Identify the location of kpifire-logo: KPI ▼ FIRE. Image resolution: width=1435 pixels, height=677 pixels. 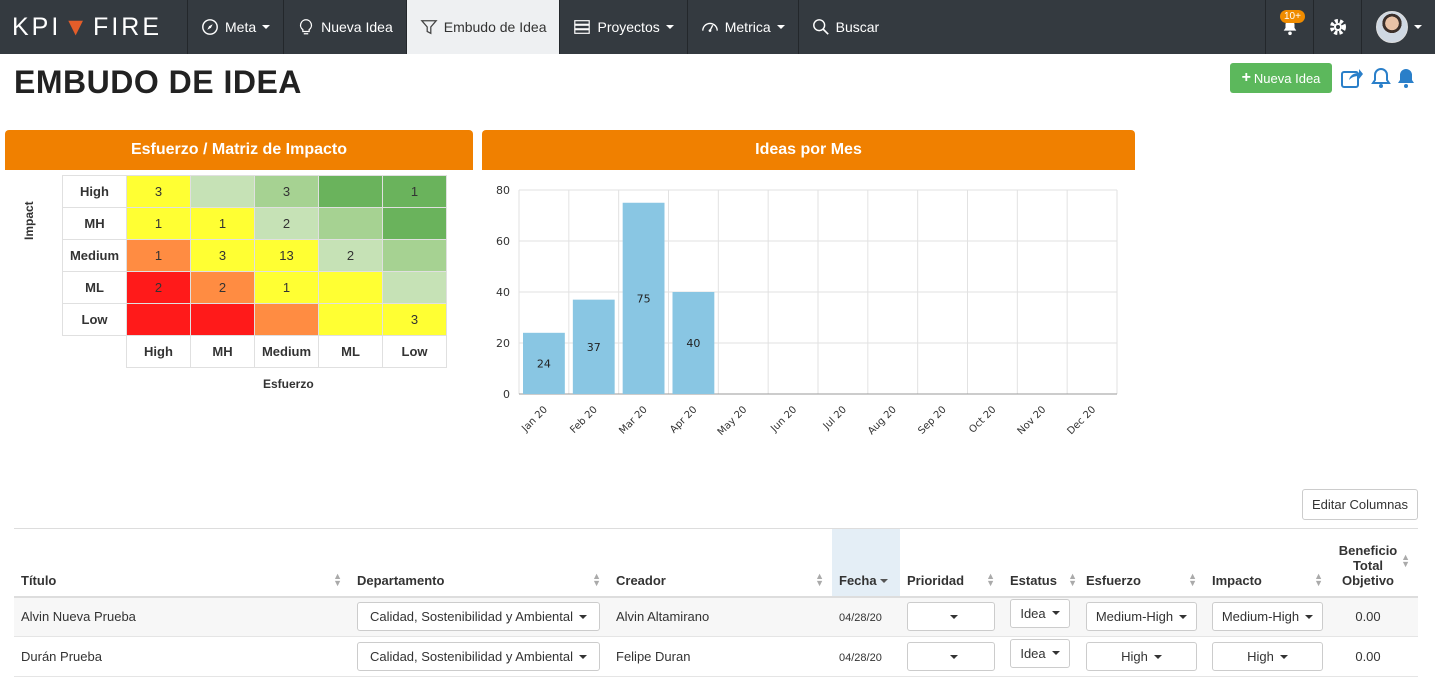
(94, 27).